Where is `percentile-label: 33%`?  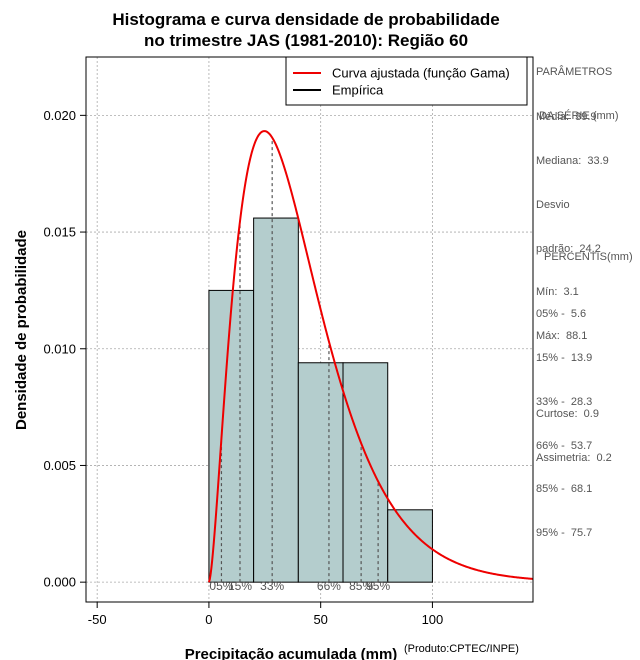 percentile-label: 33% is located at coordinates (272, 586).